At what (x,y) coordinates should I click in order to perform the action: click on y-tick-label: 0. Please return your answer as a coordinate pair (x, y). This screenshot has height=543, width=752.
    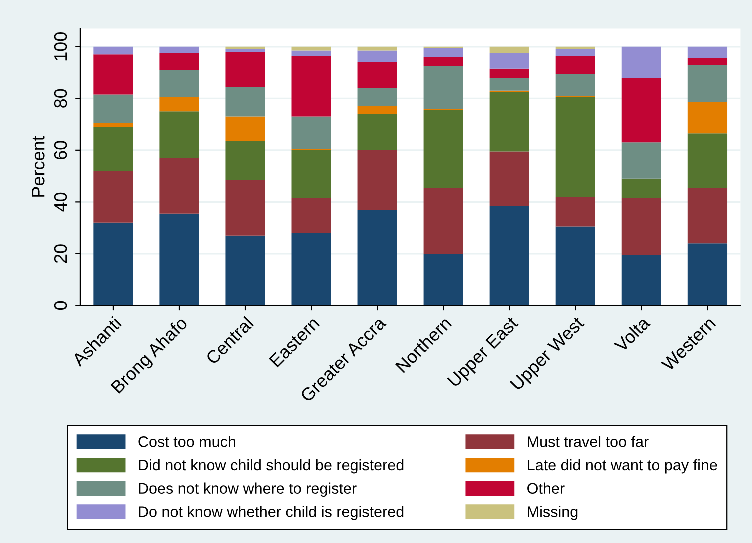
    Looking at the image, I should click on (61, 305).